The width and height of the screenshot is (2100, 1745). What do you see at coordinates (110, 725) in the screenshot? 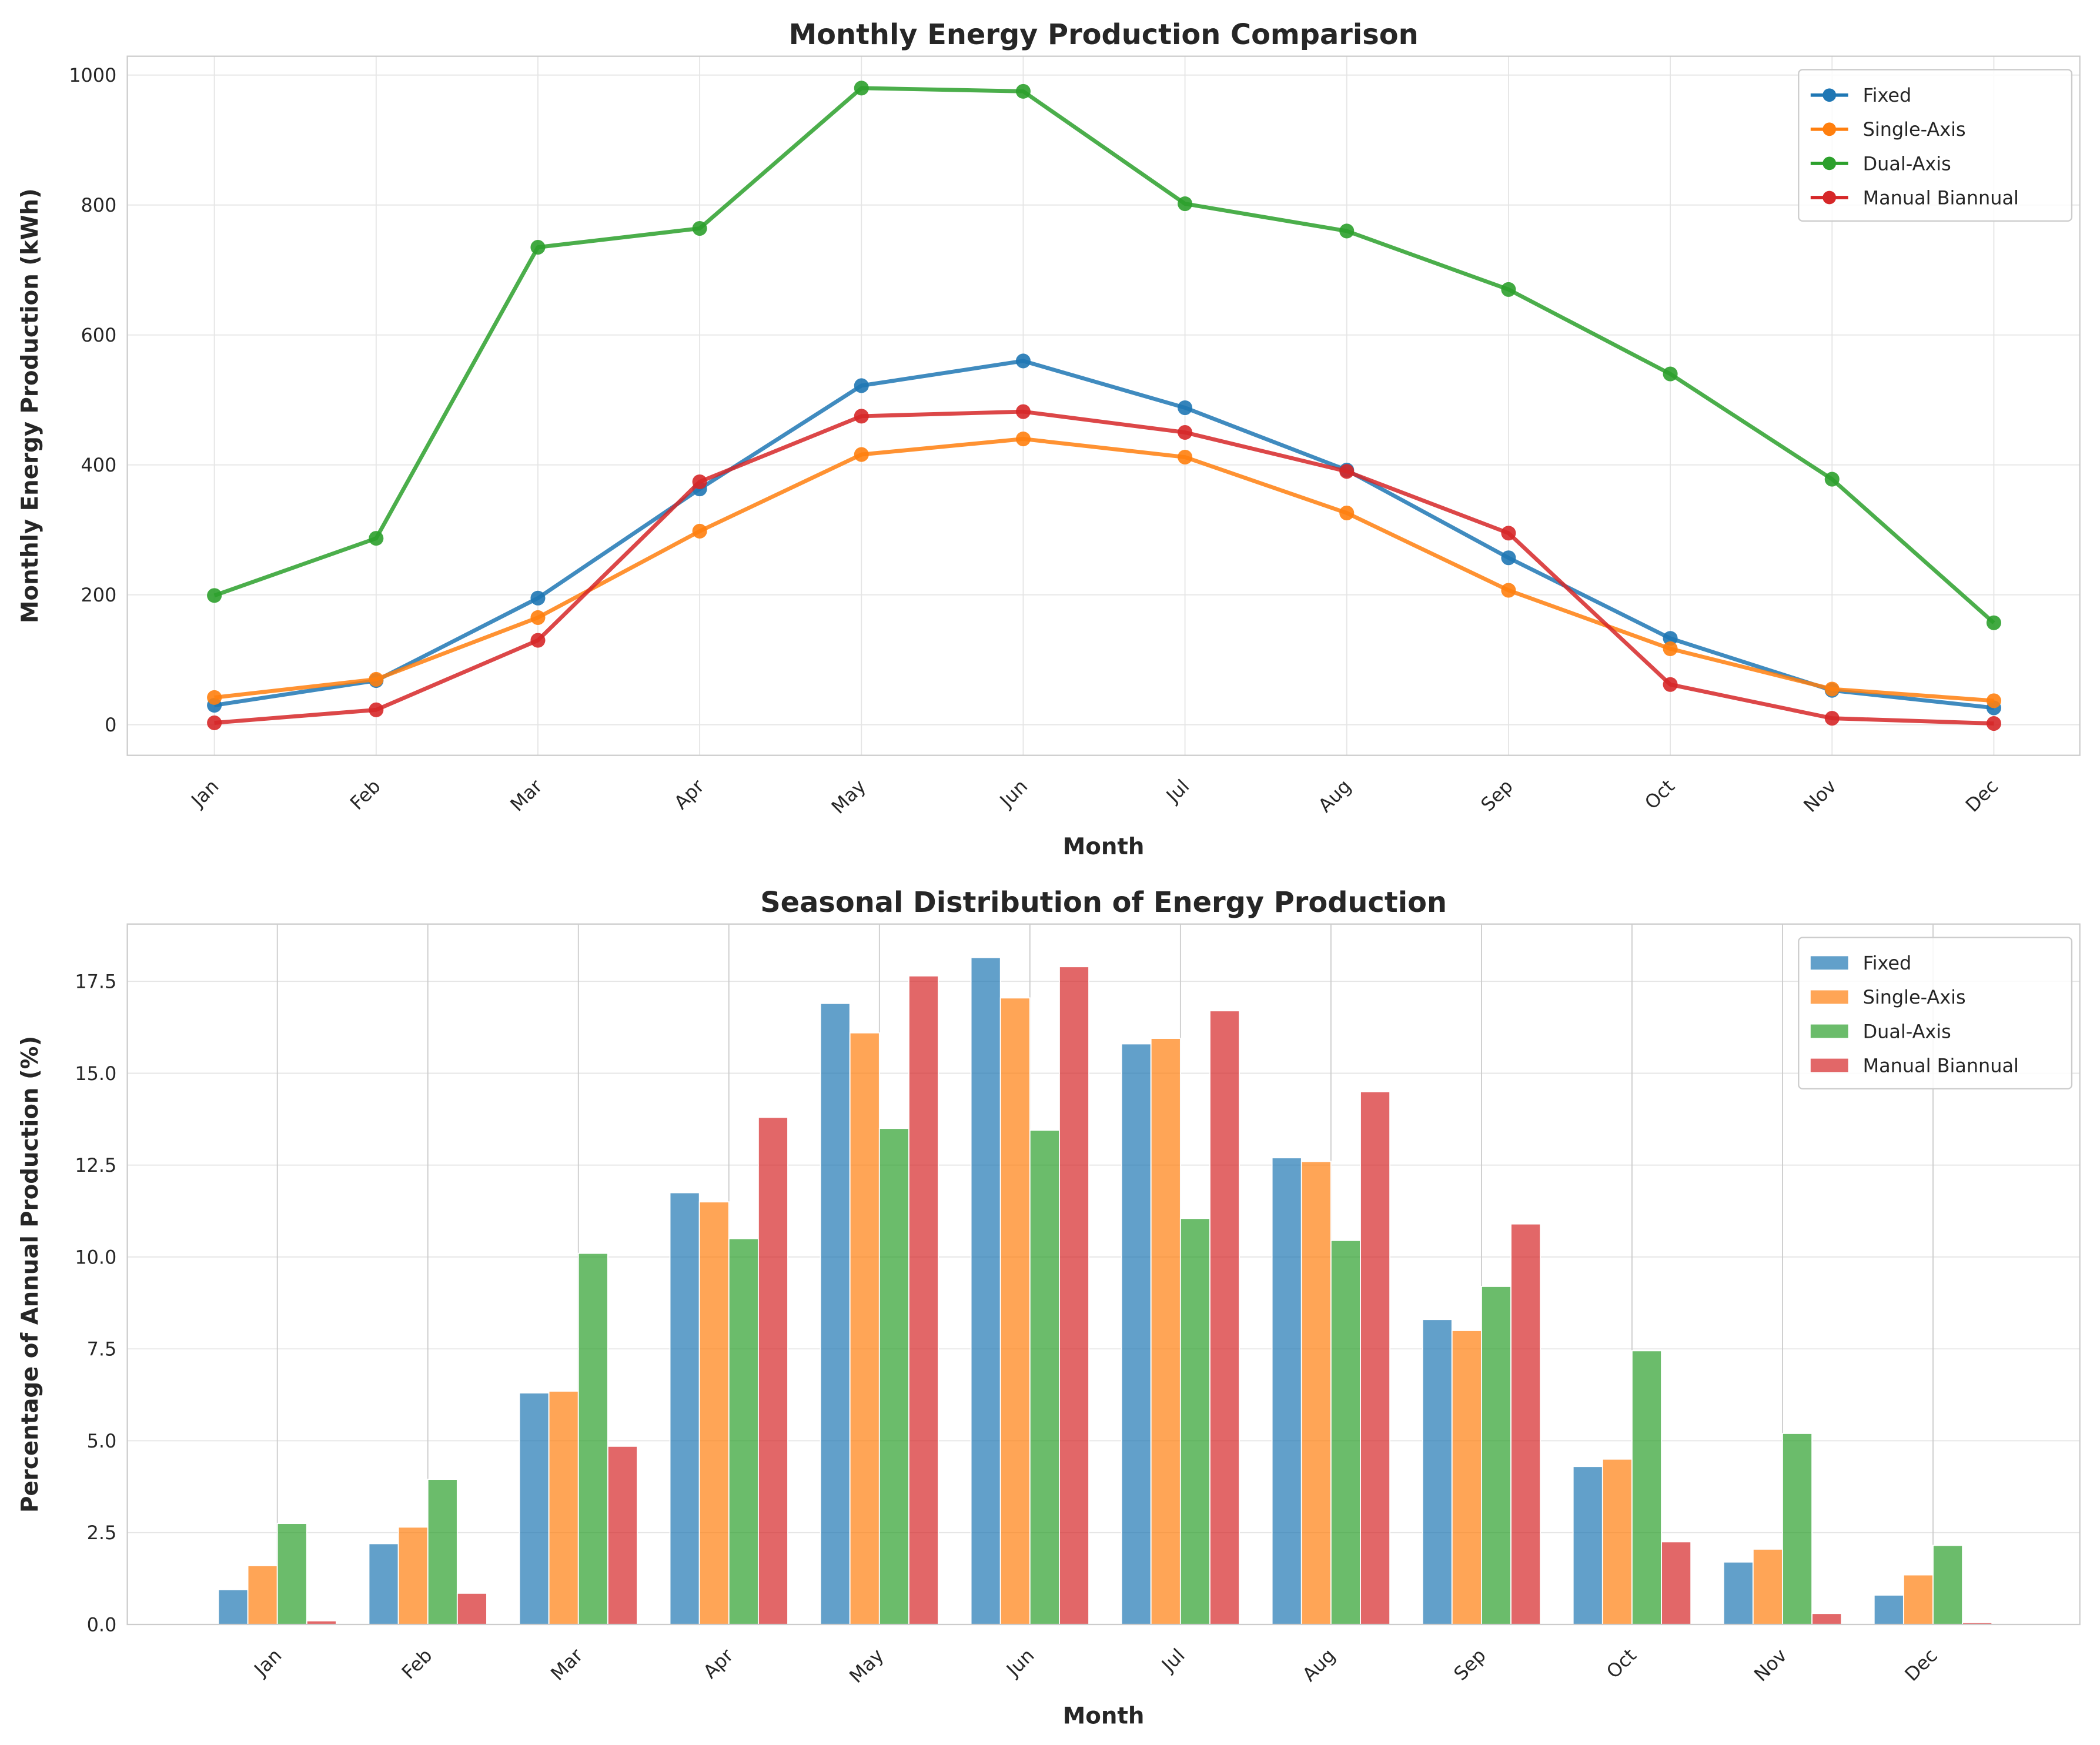
I see `y-tick-label: 0` at bounding box center [110, 725].